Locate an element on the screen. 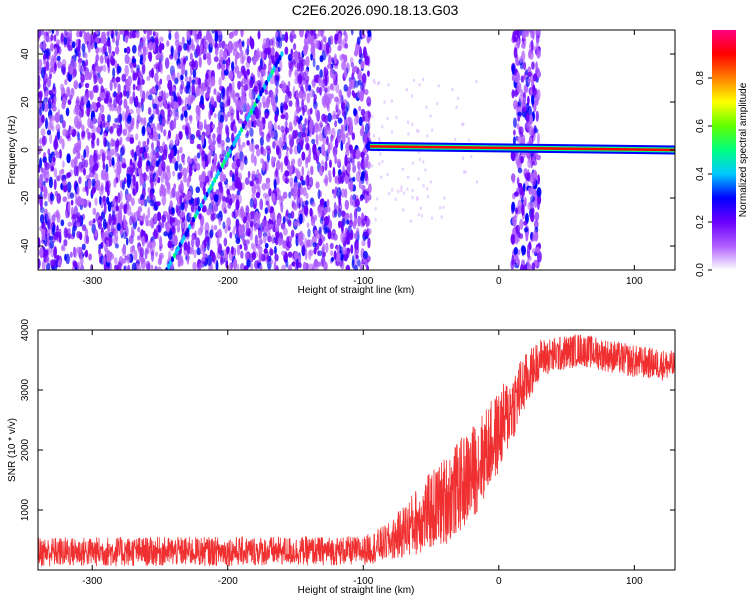  colorbar-tick-label: 0.0 is located at coordinates (700, 270).